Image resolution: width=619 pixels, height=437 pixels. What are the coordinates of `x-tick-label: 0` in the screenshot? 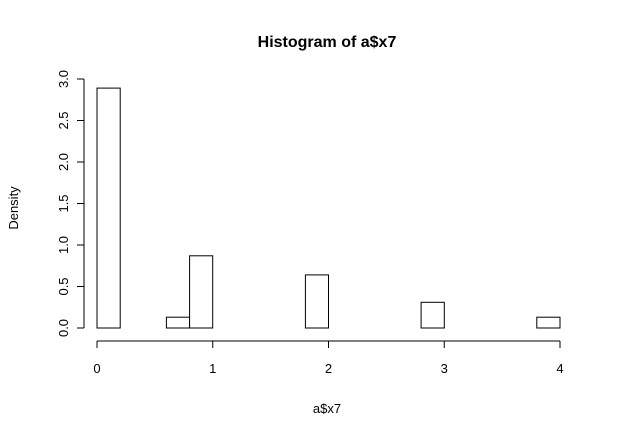 It's located at (96, 368).